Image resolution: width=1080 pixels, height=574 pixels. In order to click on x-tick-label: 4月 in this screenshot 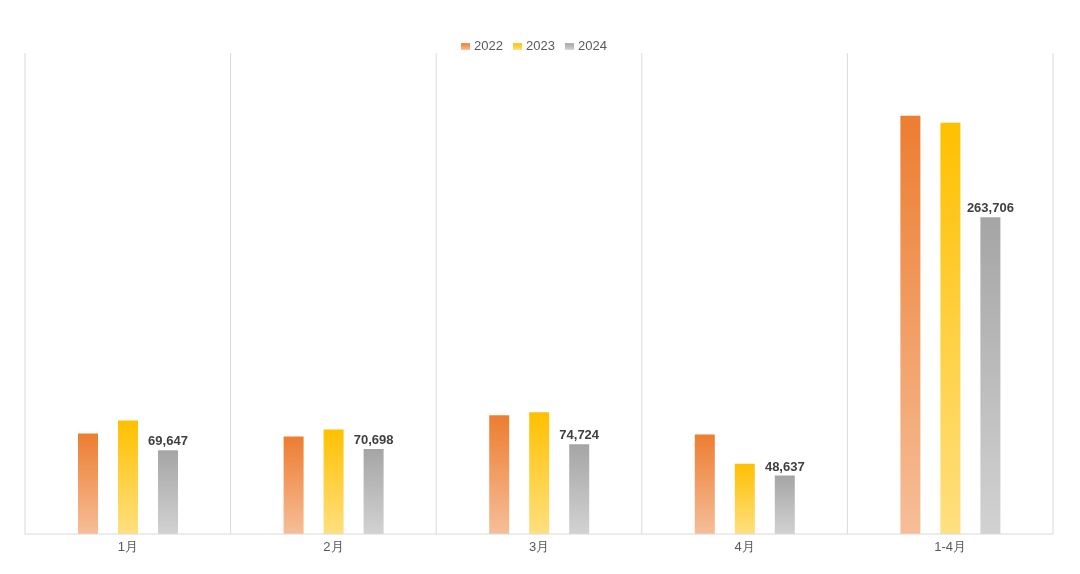, I will do `click(744, 547)`.